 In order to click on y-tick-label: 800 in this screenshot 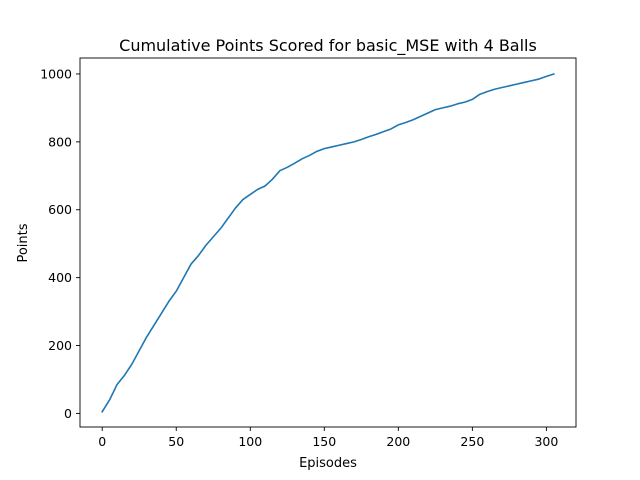, I will do `click(60, 141)`.